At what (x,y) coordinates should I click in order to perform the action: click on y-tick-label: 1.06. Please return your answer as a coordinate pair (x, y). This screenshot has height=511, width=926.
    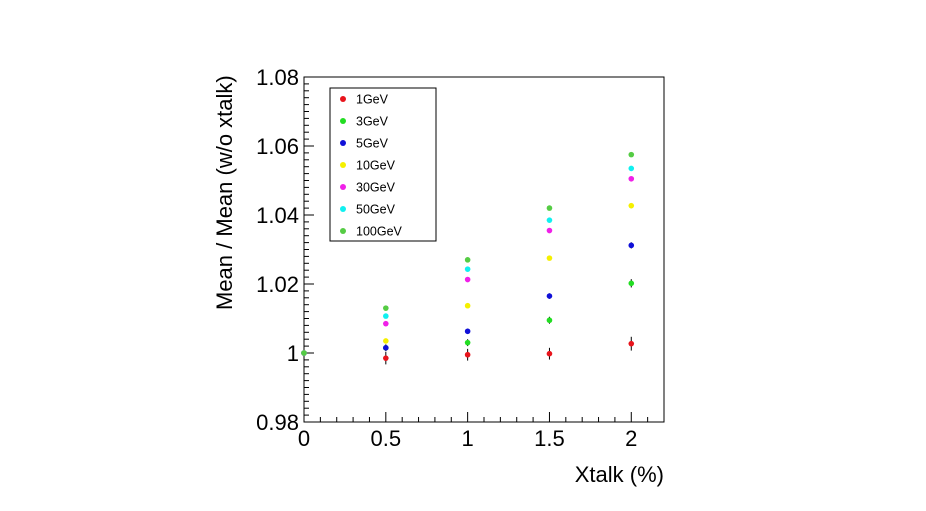
    Looking at the image, I should click on (277, 146).